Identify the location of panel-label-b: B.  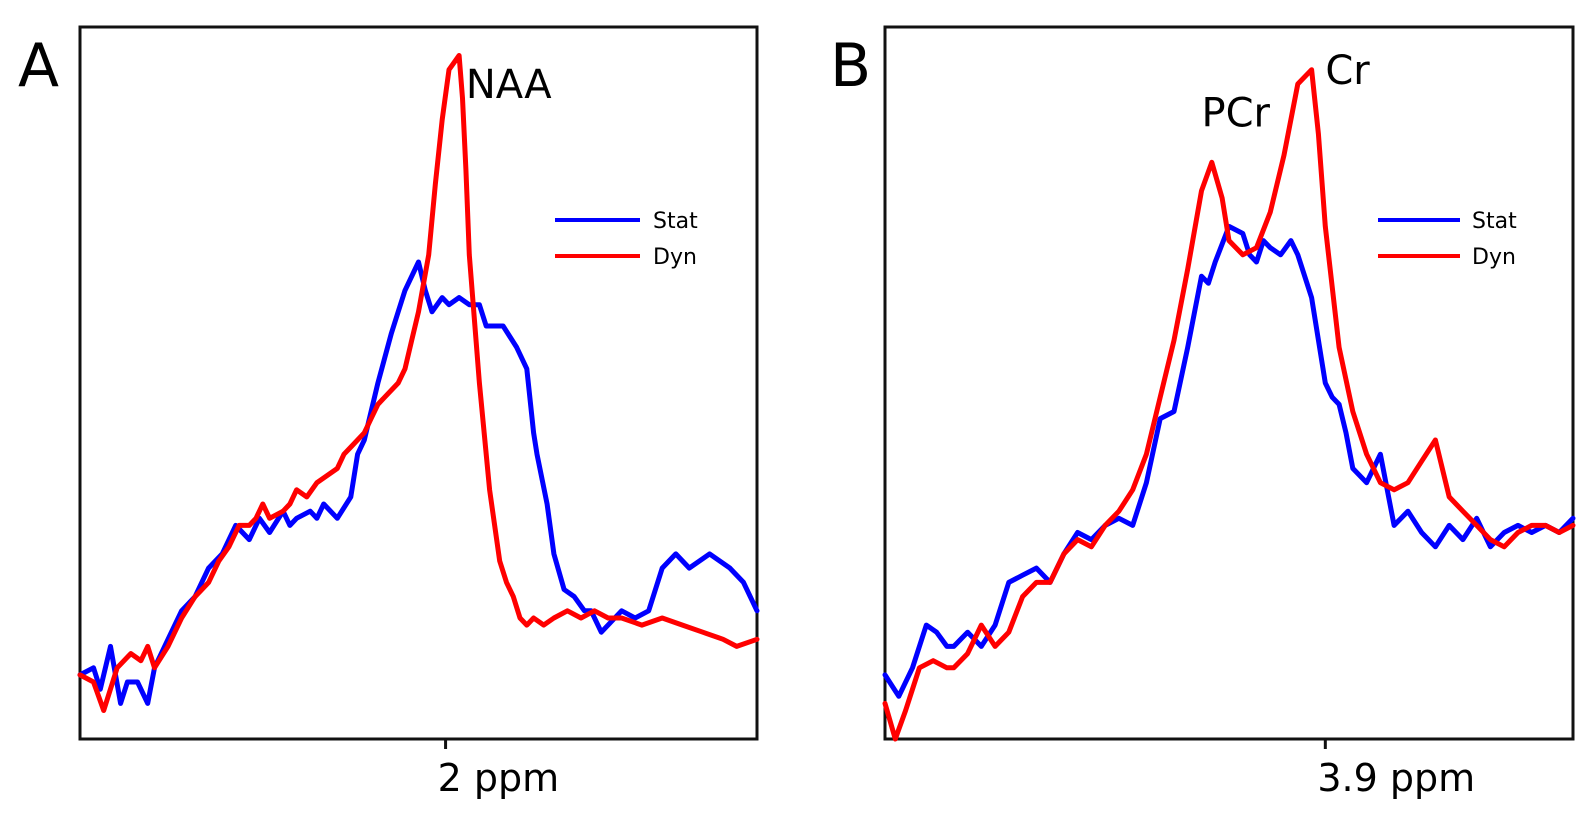
(850, 66).